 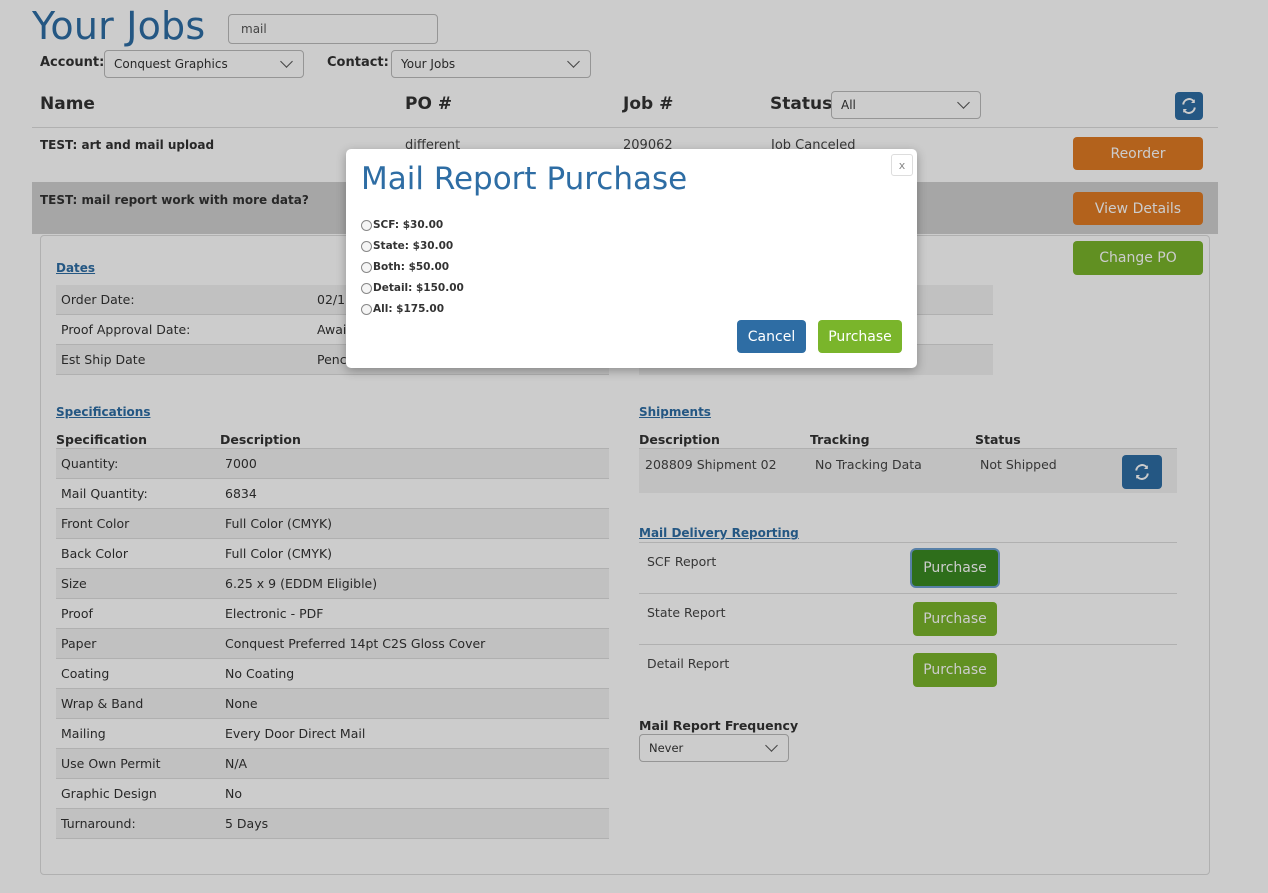 What do you see at coordinates (74, 583) in the screenshot?
I see `spec-label: Size` at bounding box center [74, 583].